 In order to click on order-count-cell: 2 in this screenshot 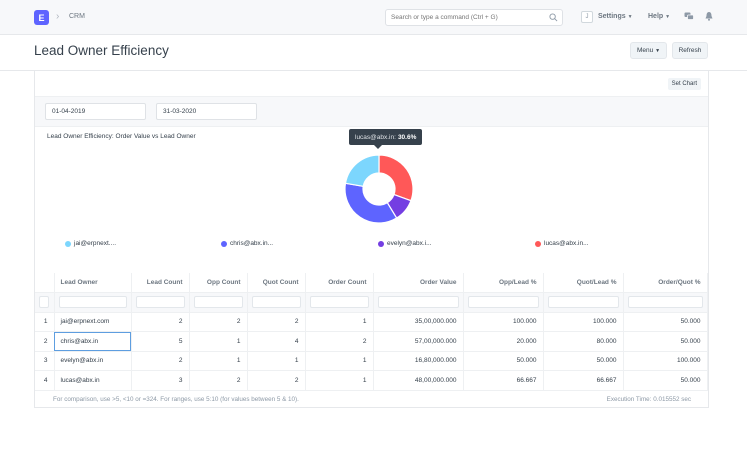, I will do `click(339, 341)`.